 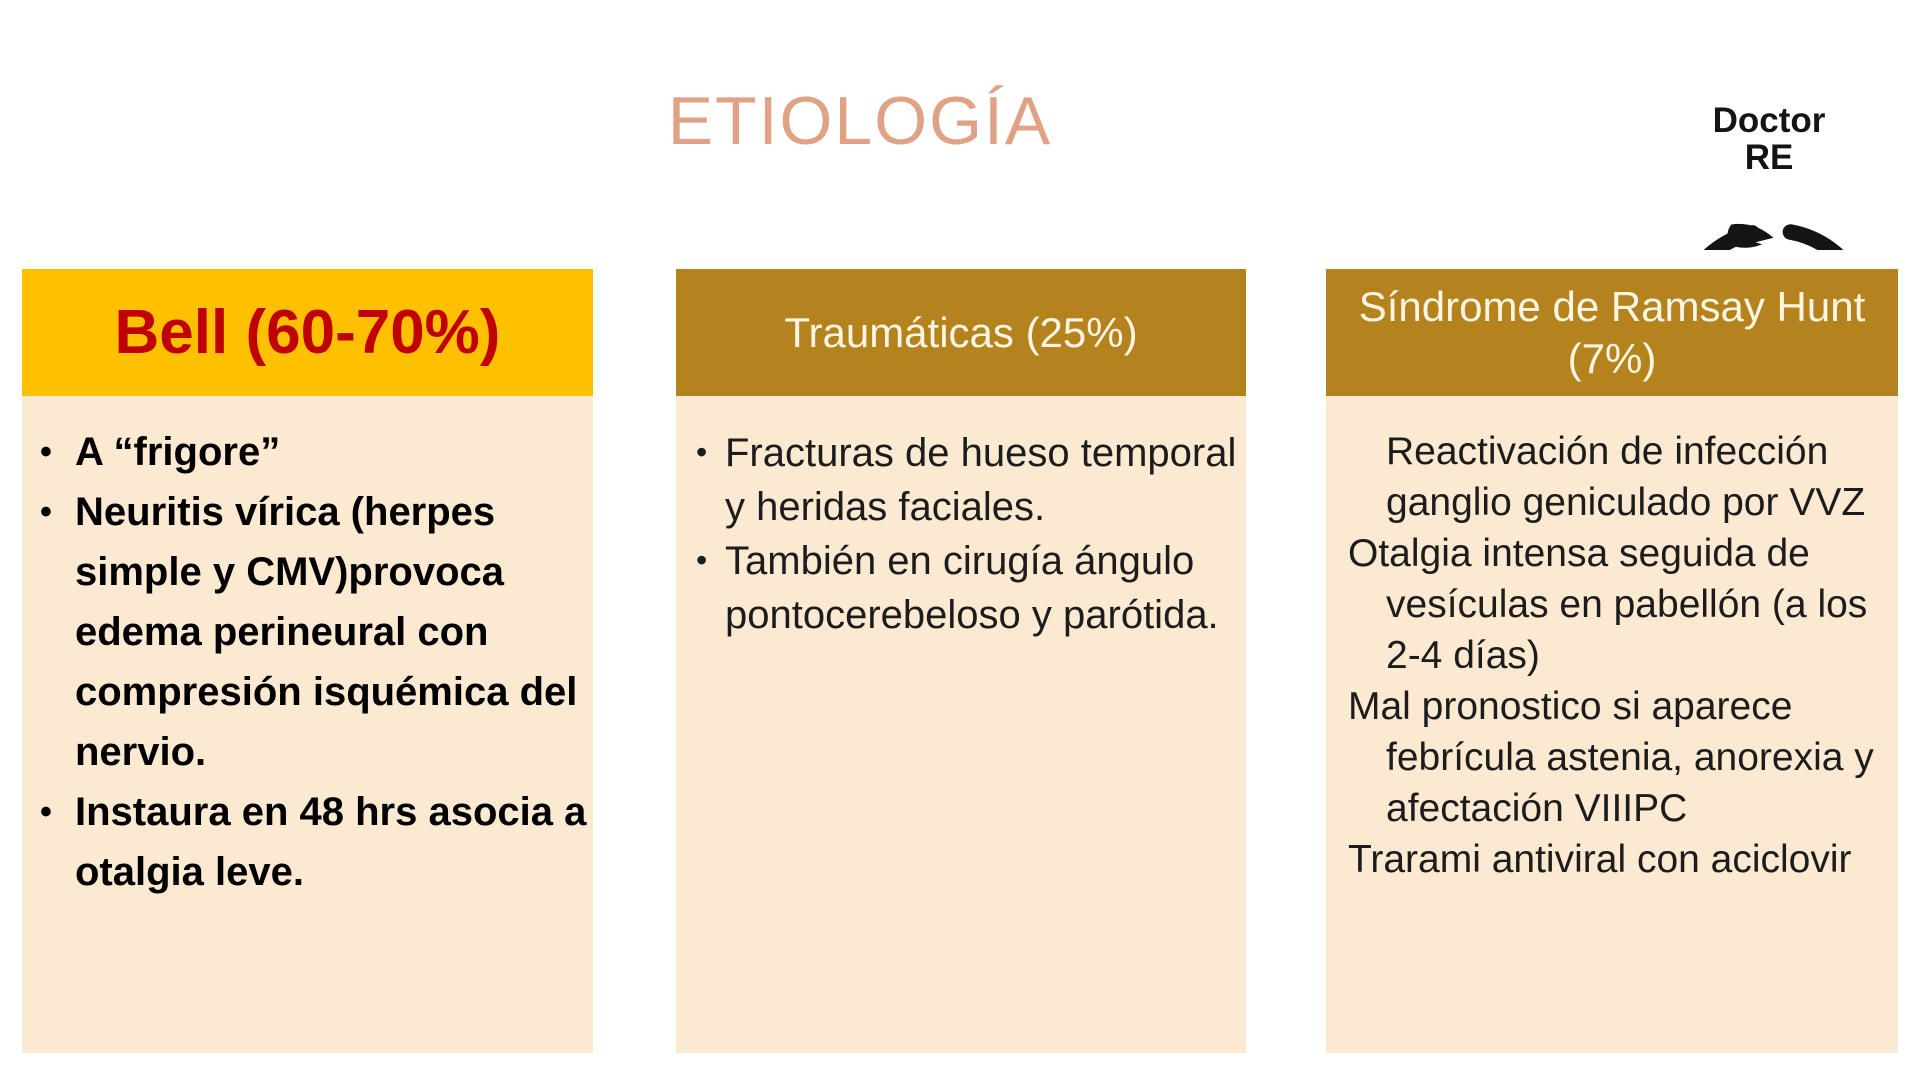 What do you see at coordinates (304, 452) in the screenshot?
I see `list-item: • A “frigore”` at bounding box center [304, 452].